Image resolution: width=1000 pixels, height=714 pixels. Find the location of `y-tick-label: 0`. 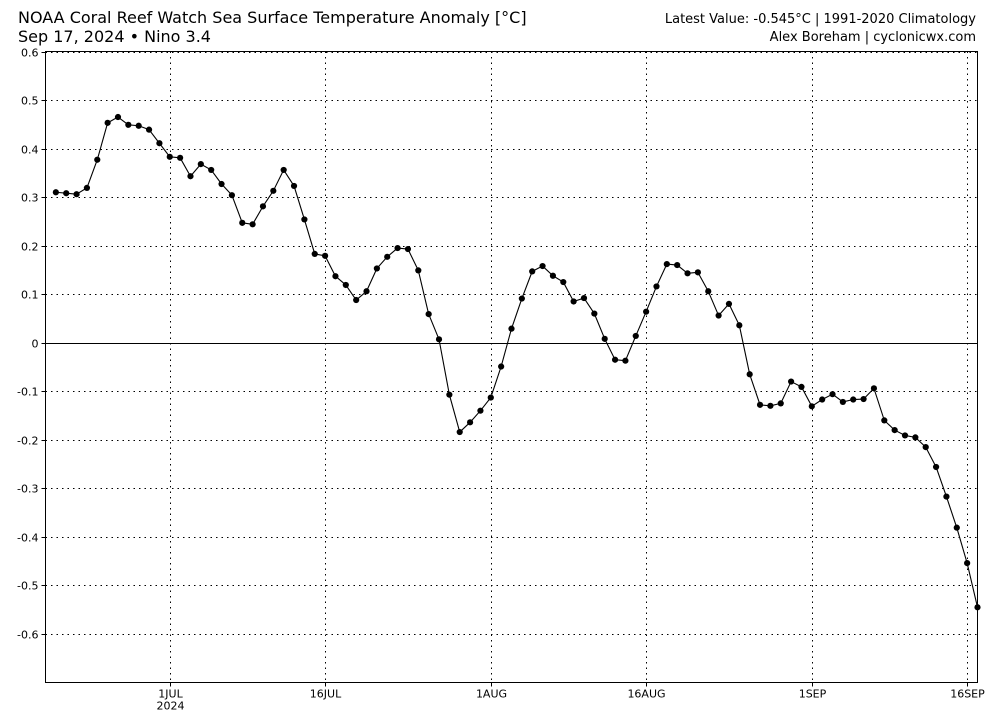

y-tick-label: 0 is located at coordinates (35, 344).